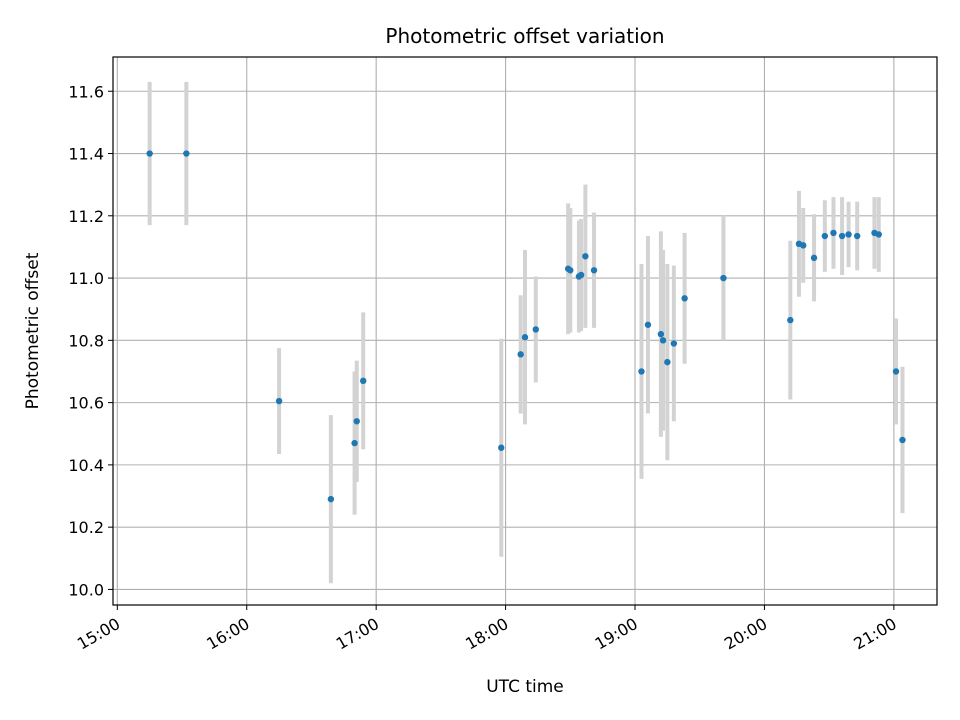 Image resolution: width=960 pixels, height=720 pixels. I want to click on x-axis-ticks: 15:00 16:00 17:00 18:00 19:00 20:00 21:00, so click(487, 629).